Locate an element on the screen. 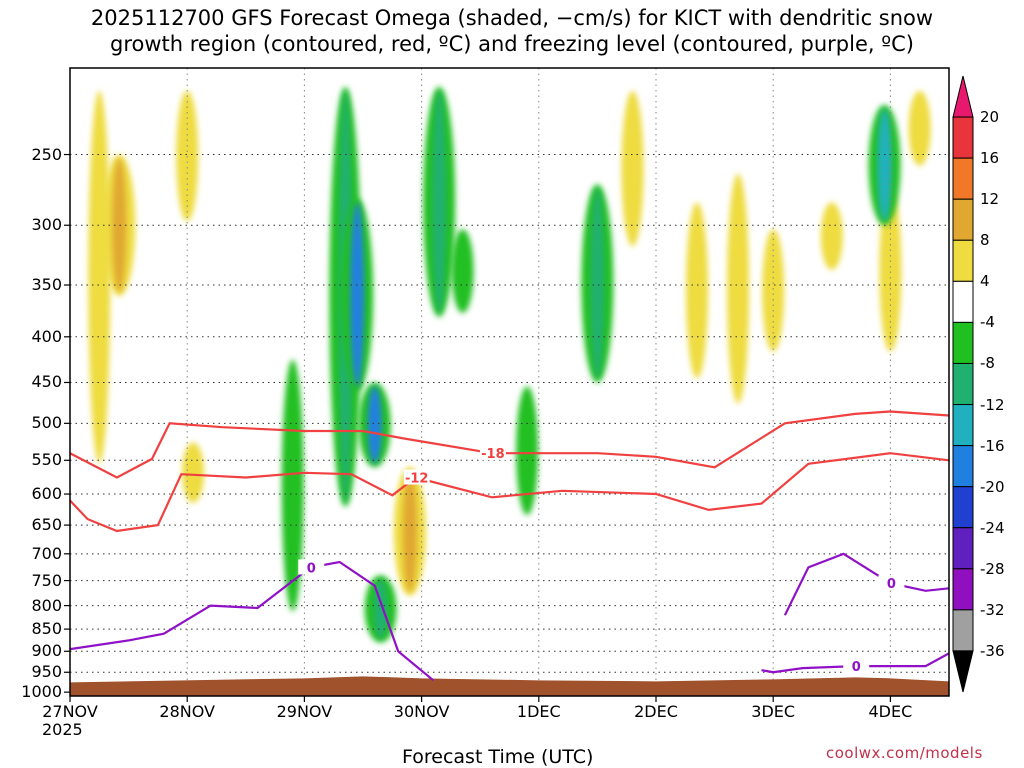 The width and height of the screenshot is (1024, 768). x-tick-label: 30NOV is located at coordinates (421, 711).